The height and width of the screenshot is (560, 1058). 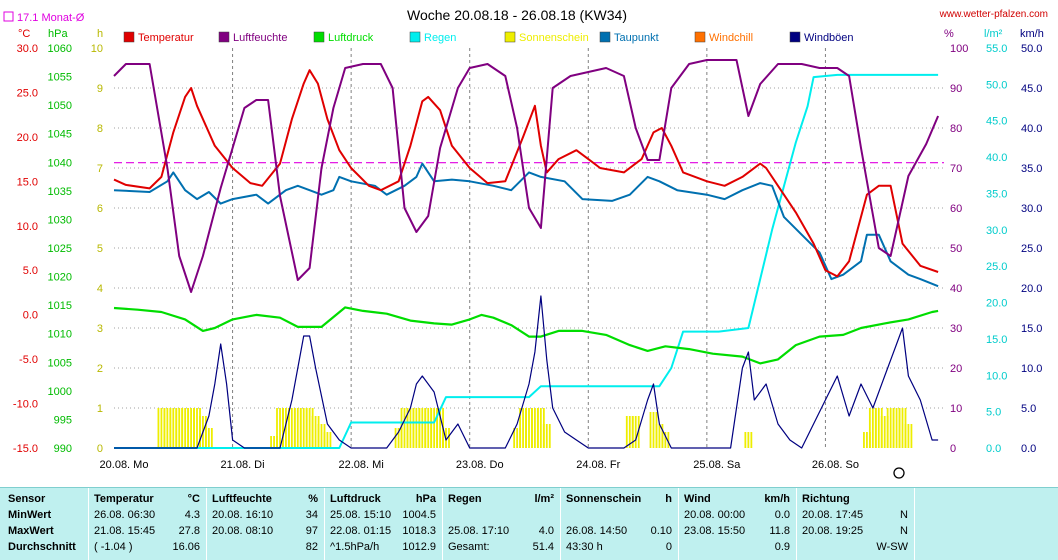 I want to click on stats-cell-value: 27.8, so click(x=189, y=531).